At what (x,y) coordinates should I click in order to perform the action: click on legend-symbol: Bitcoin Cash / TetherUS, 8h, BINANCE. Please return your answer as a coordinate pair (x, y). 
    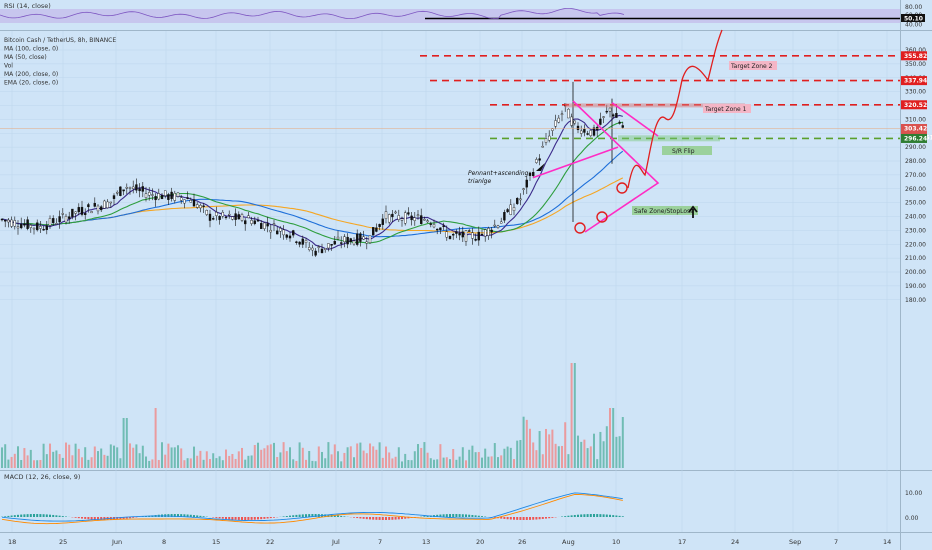
    Looking at the image, I should click on (60, 40).